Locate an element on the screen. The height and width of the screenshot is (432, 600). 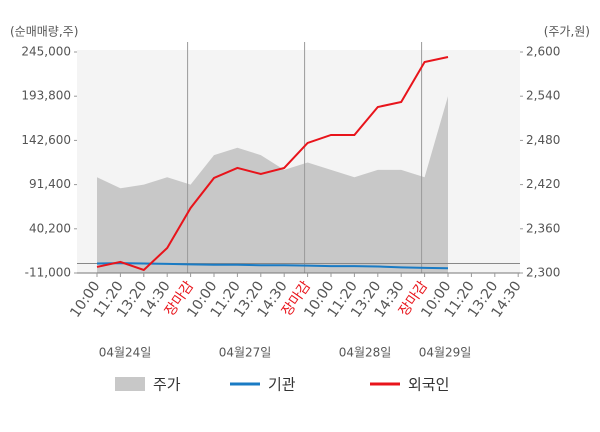
y2-tick-label: 2,420 is located at coordinates (543, 184).